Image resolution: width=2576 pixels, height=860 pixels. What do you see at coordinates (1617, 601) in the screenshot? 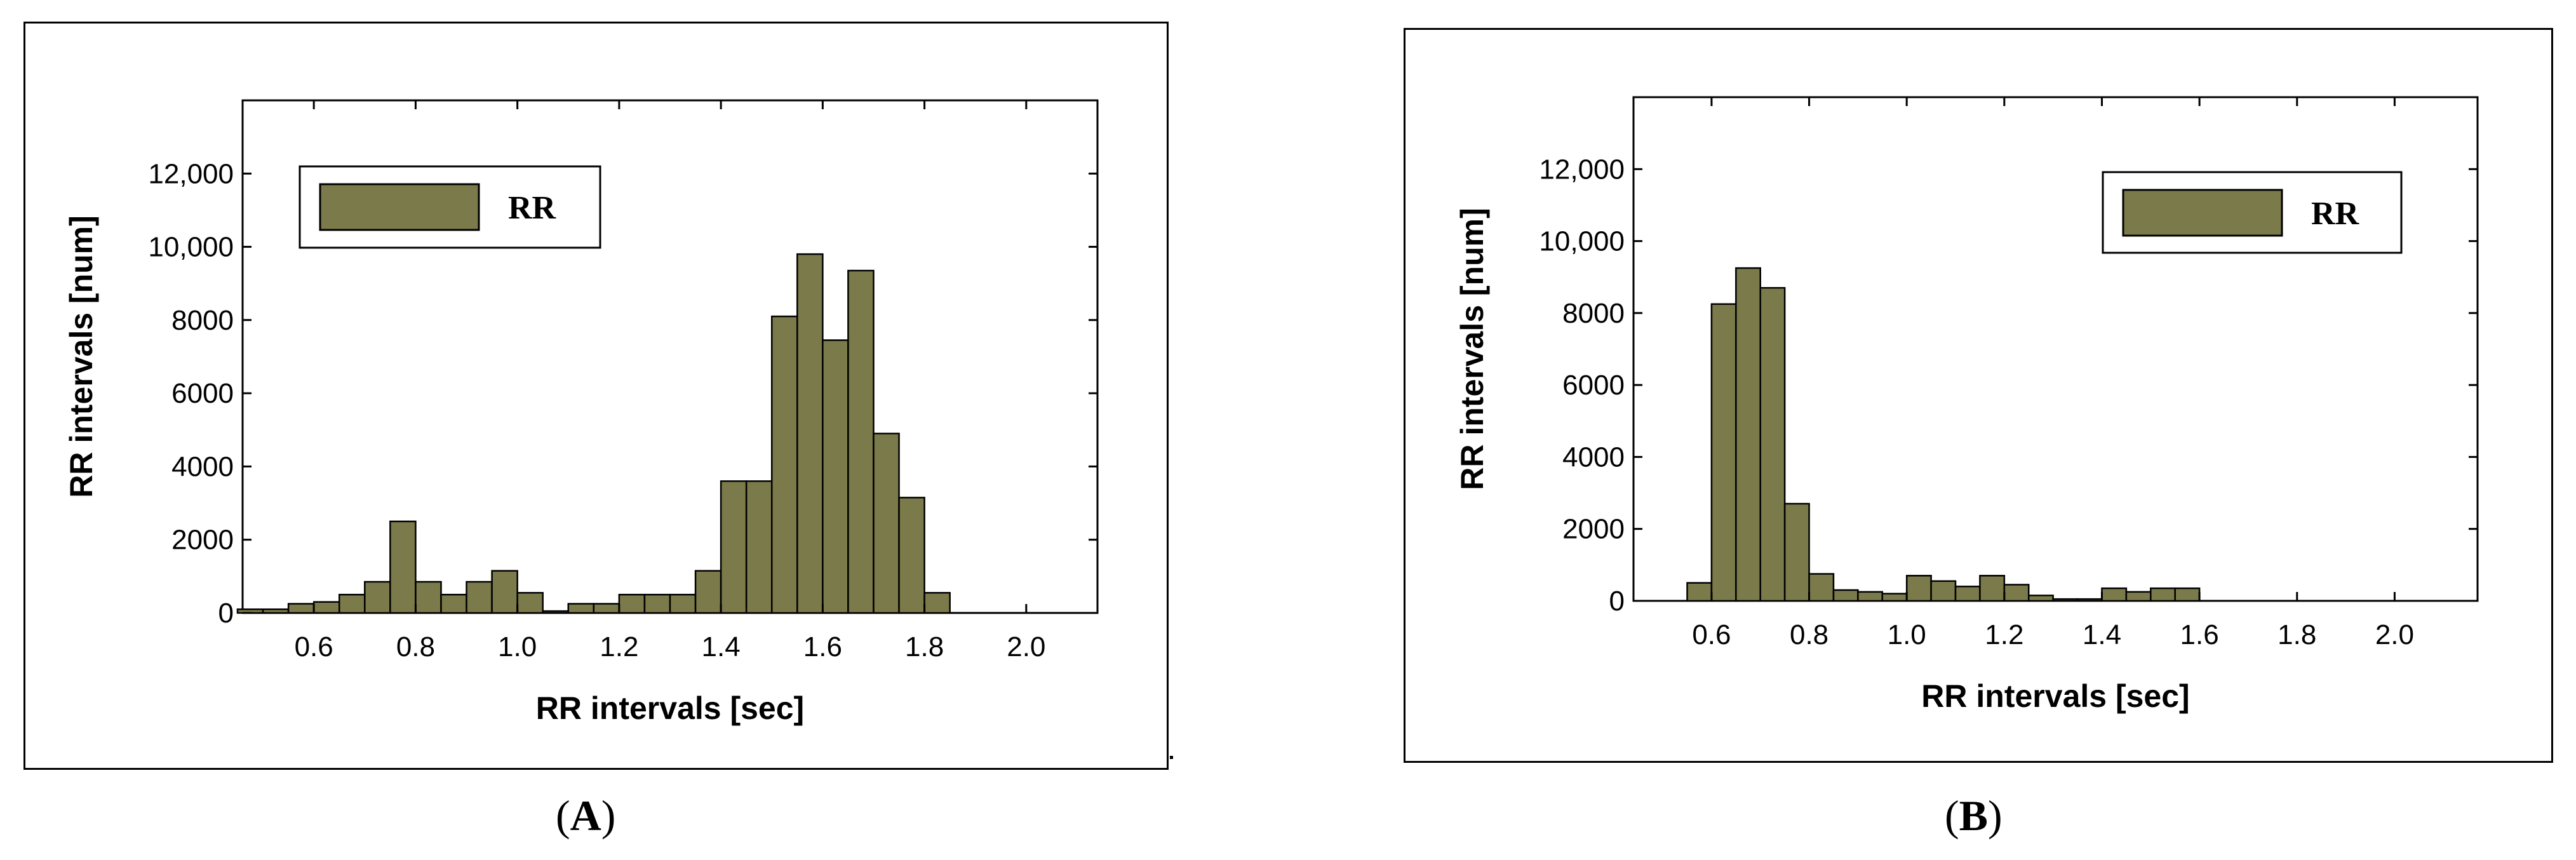
I see `y-tick-label-b-0: 0` at bounding box center [1617, 601].